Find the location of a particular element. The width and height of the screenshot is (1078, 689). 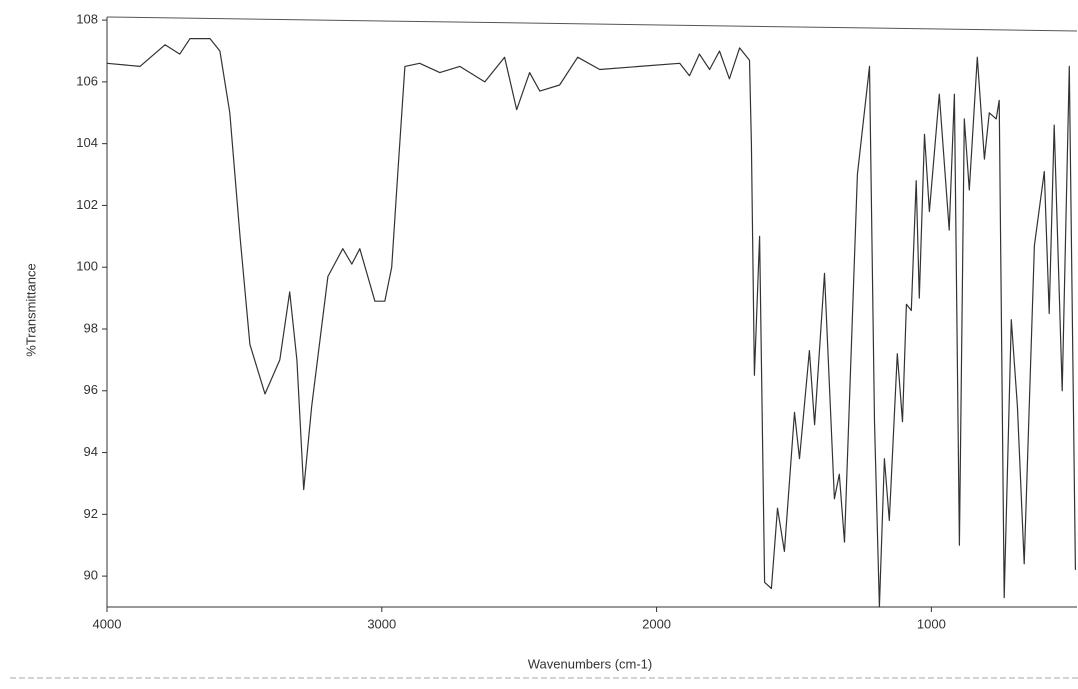

y-axis-label: %Transmittance is located at coordinates (30, 309).